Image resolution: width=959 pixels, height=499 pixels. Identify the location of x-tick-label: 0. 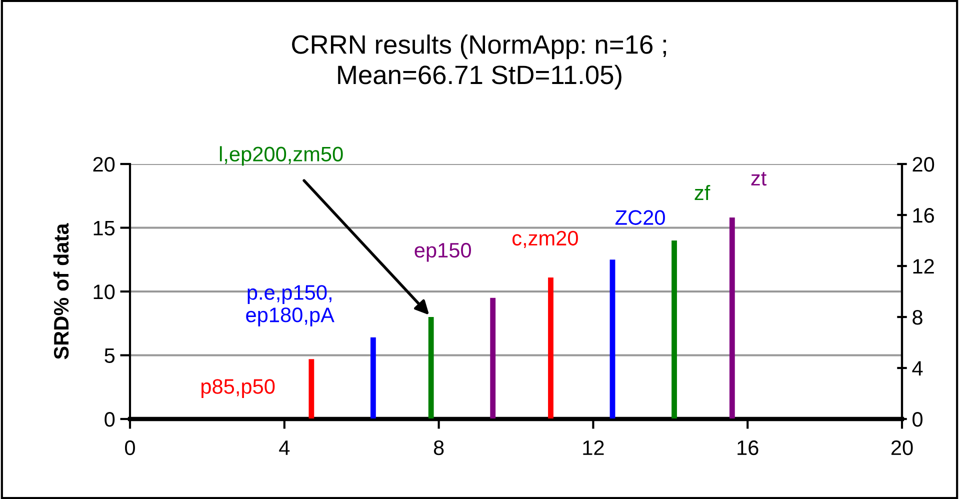
(130, 448).